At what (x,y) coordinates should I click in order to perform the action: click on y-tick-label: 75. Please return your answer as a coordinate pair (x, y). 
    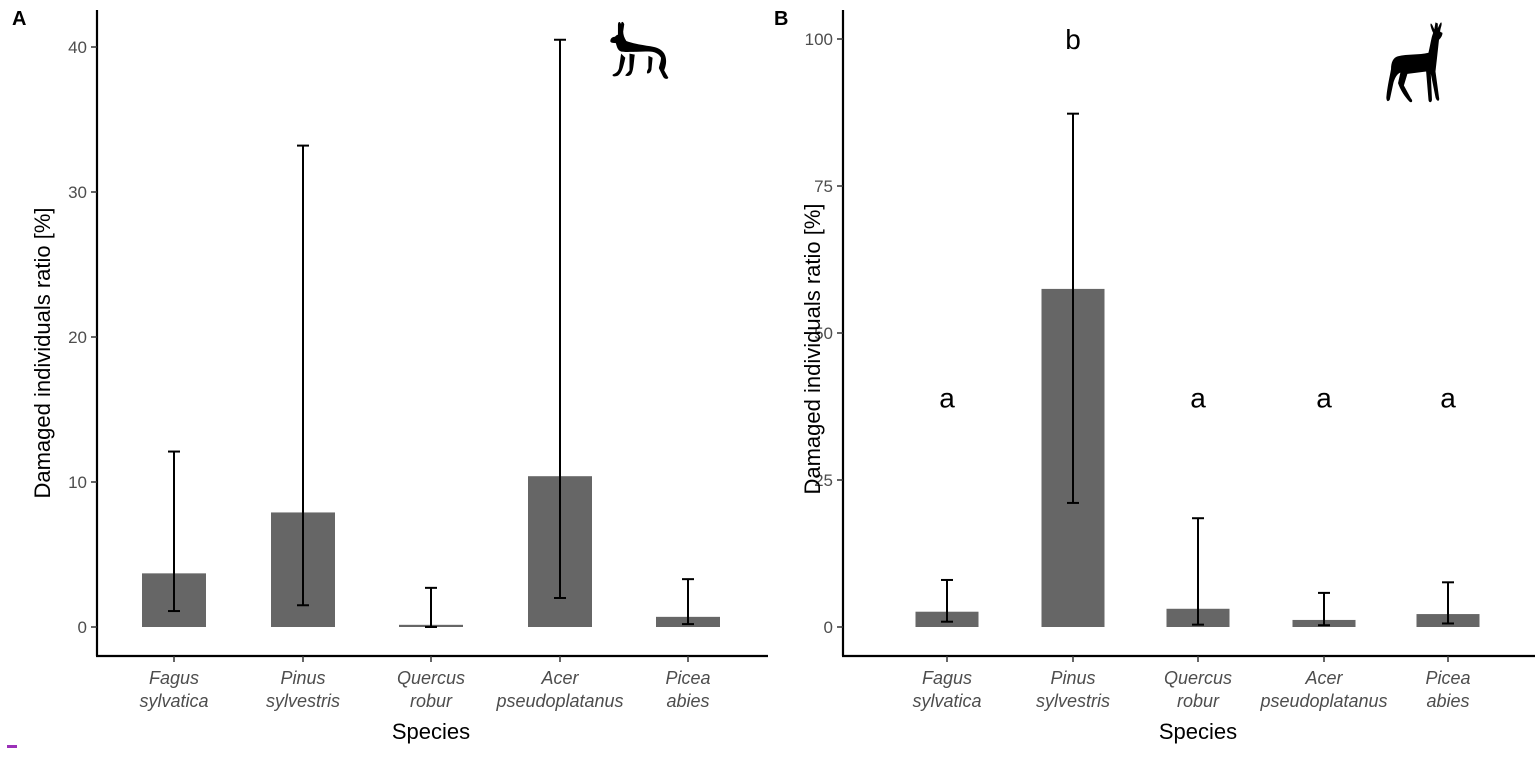
    Looking at the image, I should click on (823, 186).